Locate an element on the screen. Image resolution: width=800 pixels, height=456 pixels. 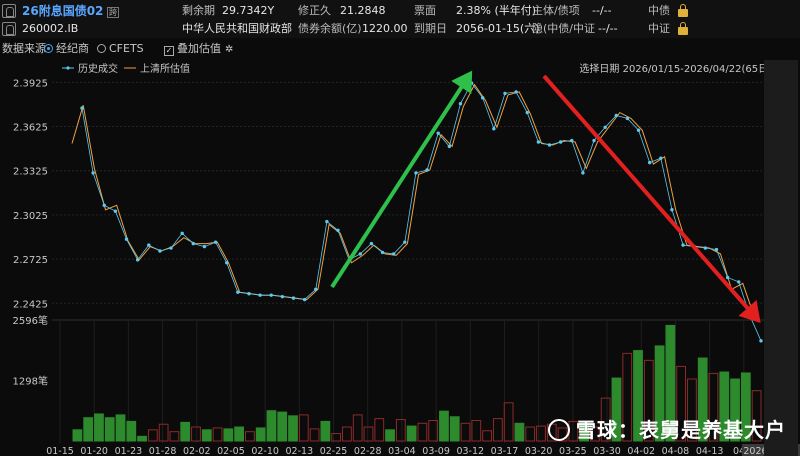
balance-label: 债券余额(亿) is located at coordinates (330, 28).